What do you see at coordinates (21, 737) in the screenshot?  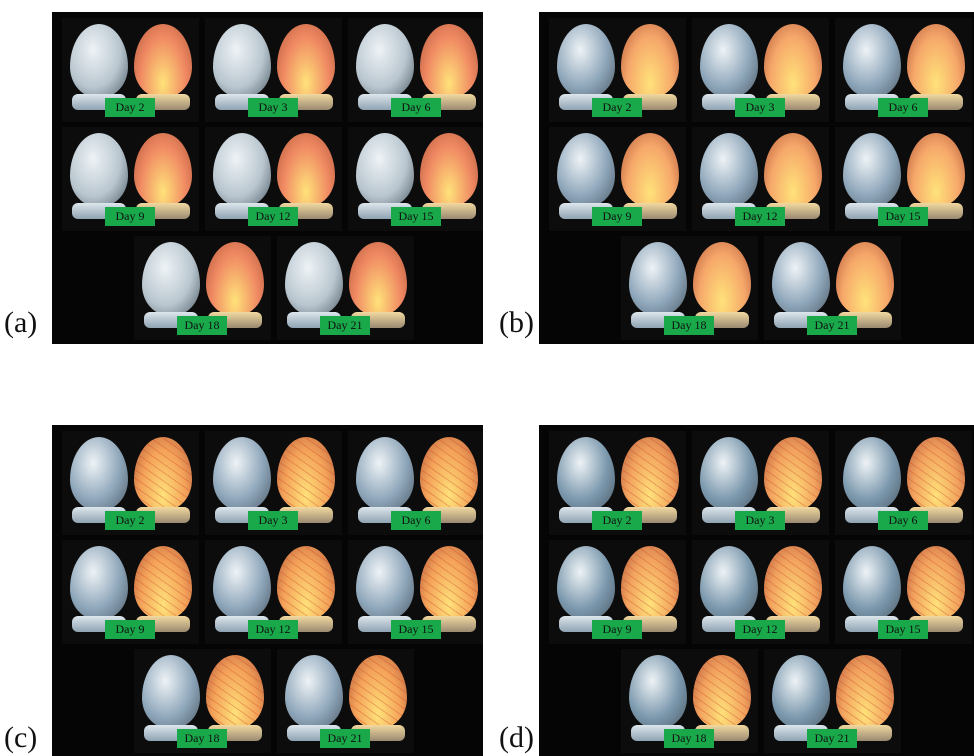 I see `panel-letter-2: (c)` at bounding box center [21, 737].